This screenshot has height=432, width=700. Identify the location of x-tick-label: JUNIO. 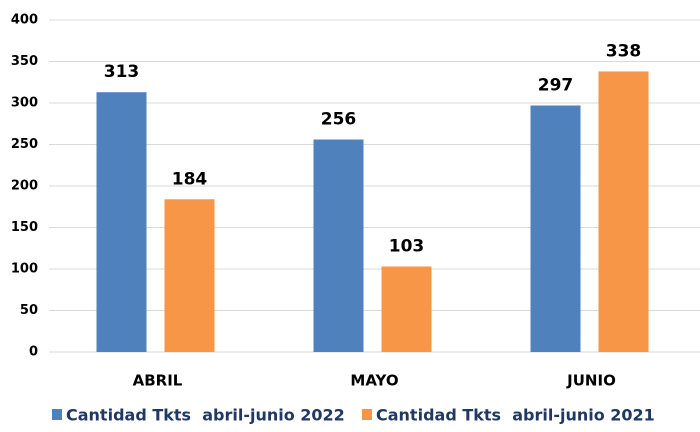
(591, 381).